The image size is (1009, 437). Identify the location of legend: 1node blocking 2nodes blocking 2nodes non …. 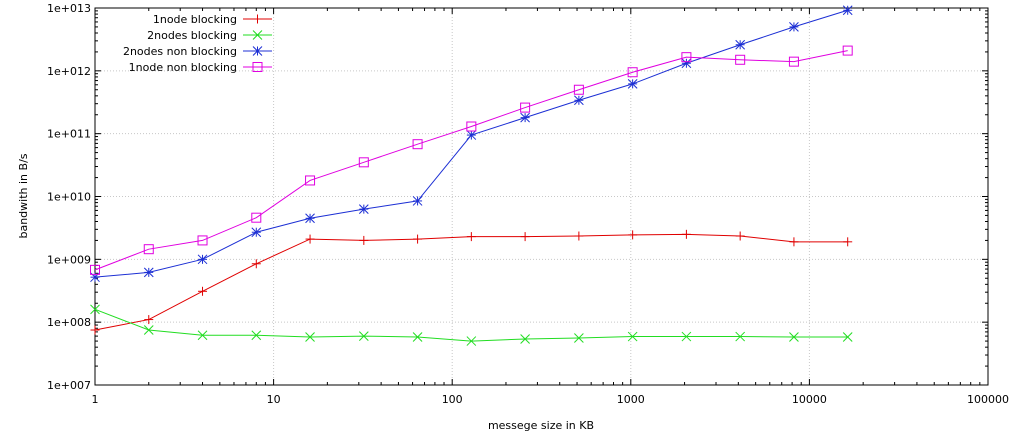
(197, 43).